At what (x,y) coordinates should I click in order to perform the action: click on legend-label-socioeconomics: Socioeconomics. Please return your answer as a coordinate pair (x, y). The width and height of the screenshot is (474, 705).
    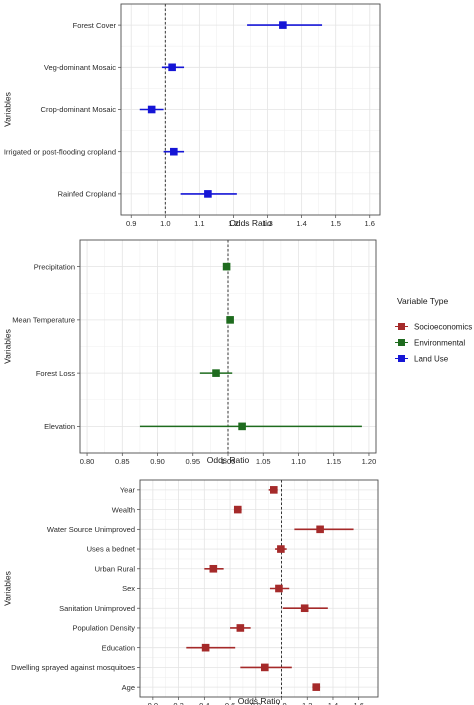
    Looking at the image, I should click on (443, 327).